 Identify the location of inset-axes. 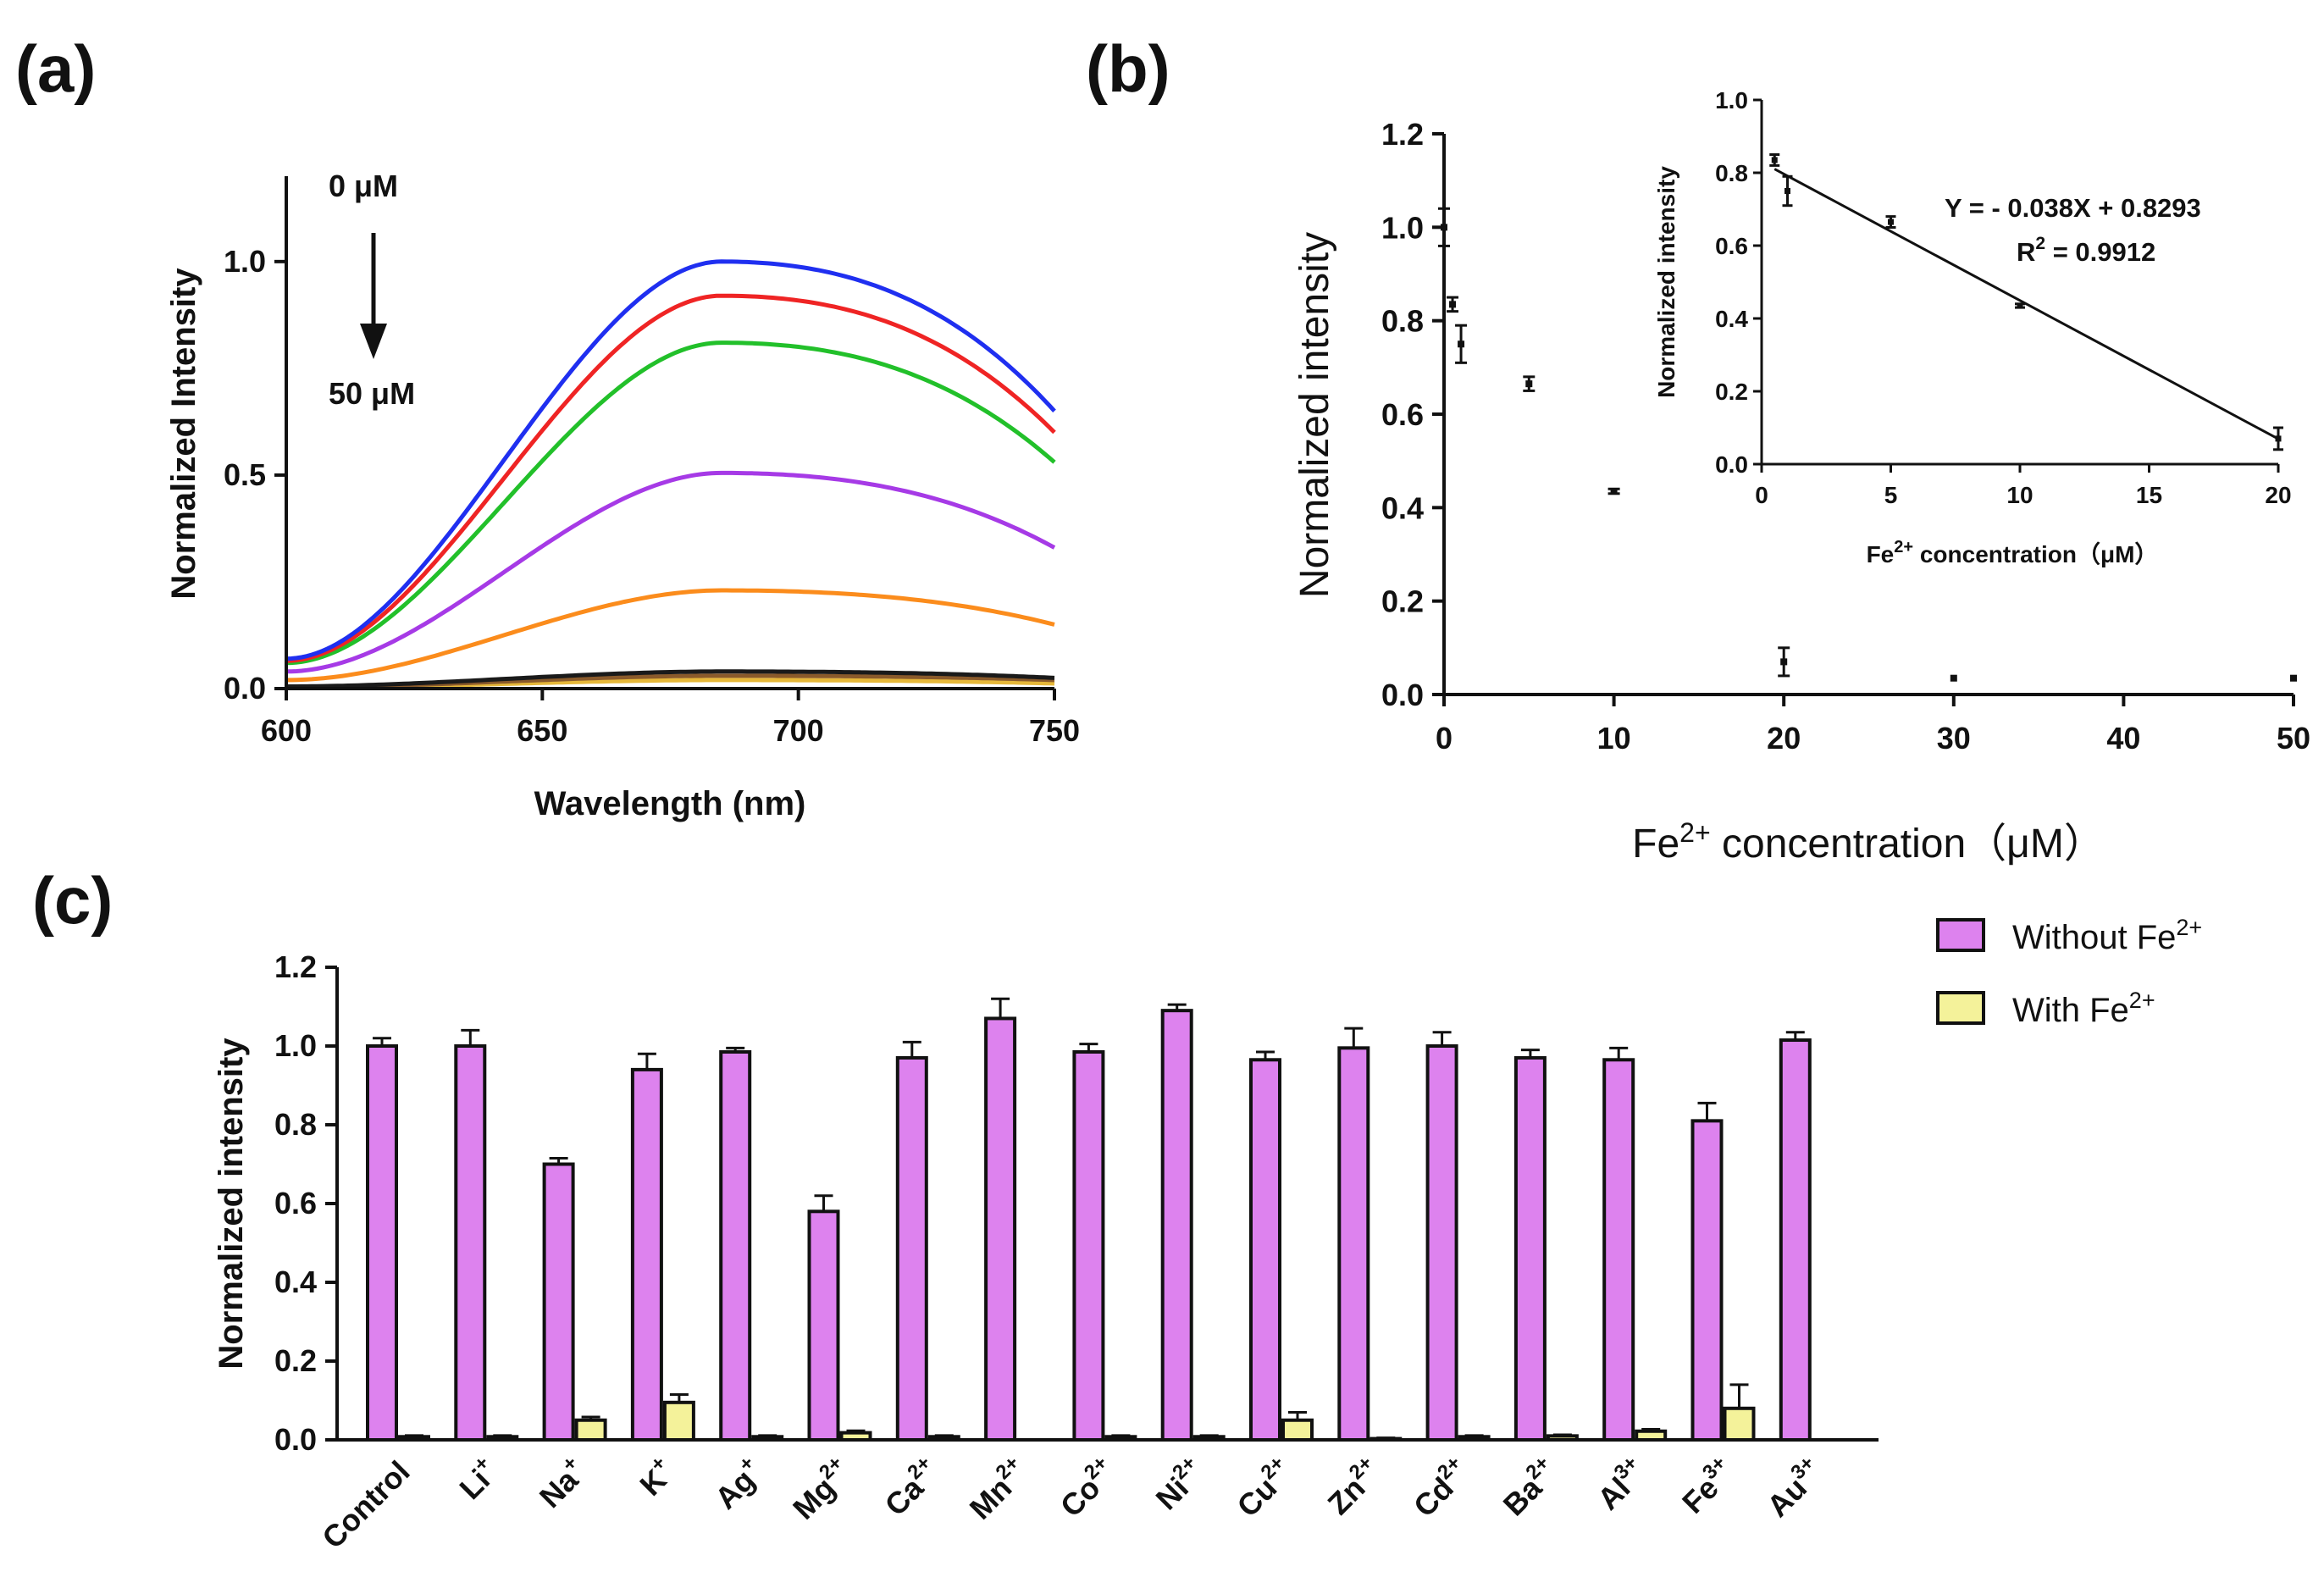
(2019, 283).